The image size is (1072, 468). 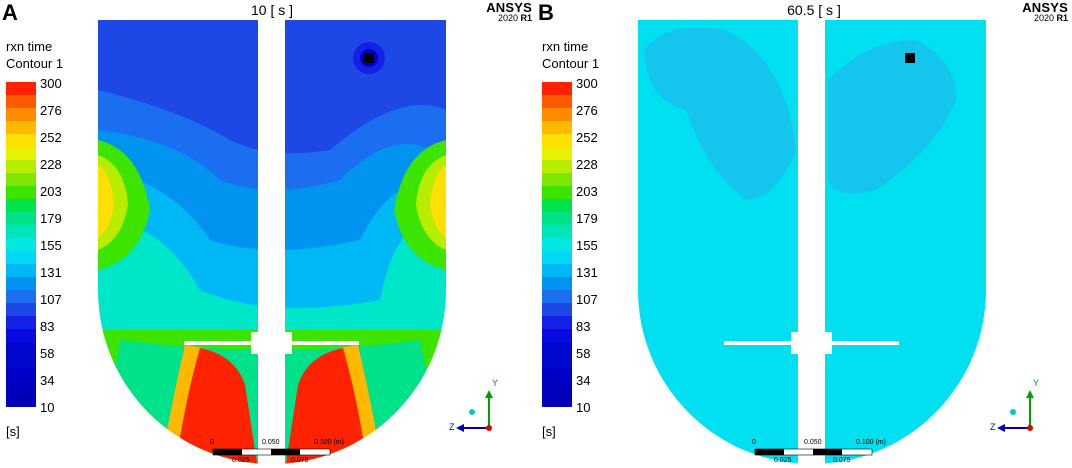 What do you see at coordinates (241, 460) in the screenshot?
I see `scale-label-bottom: 0.025` at bounding box center [241, 460].